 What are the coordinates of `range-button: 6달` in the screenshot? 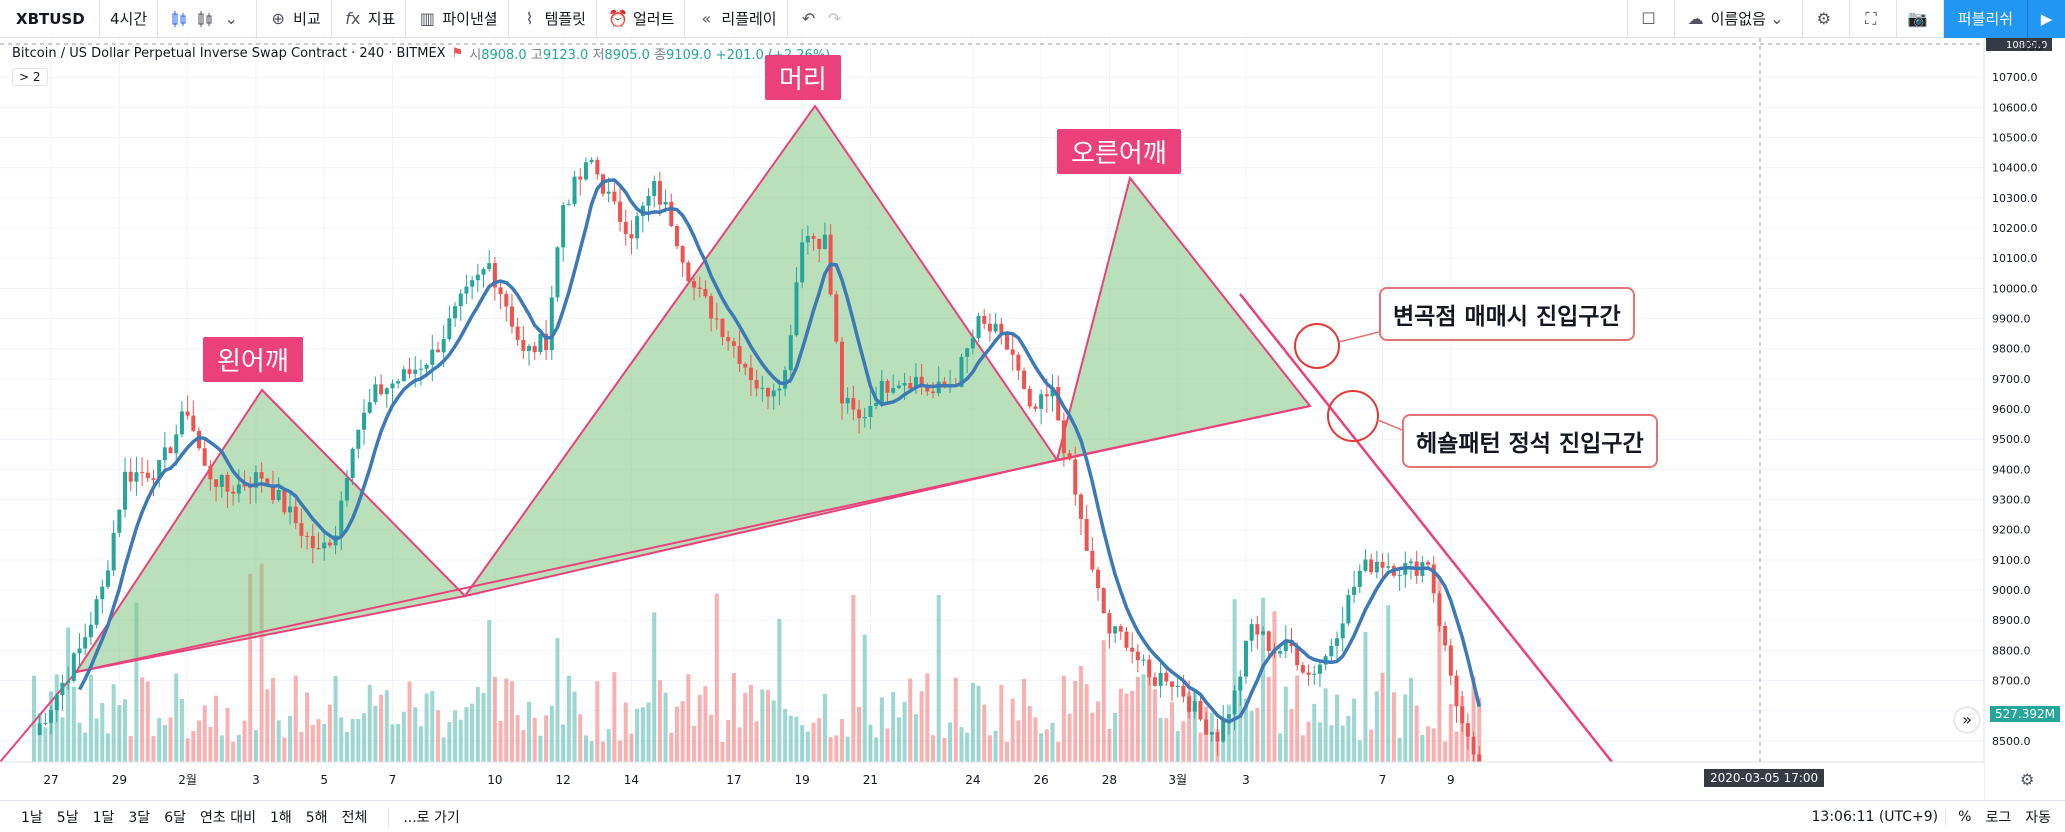 It's located at (175, 817).